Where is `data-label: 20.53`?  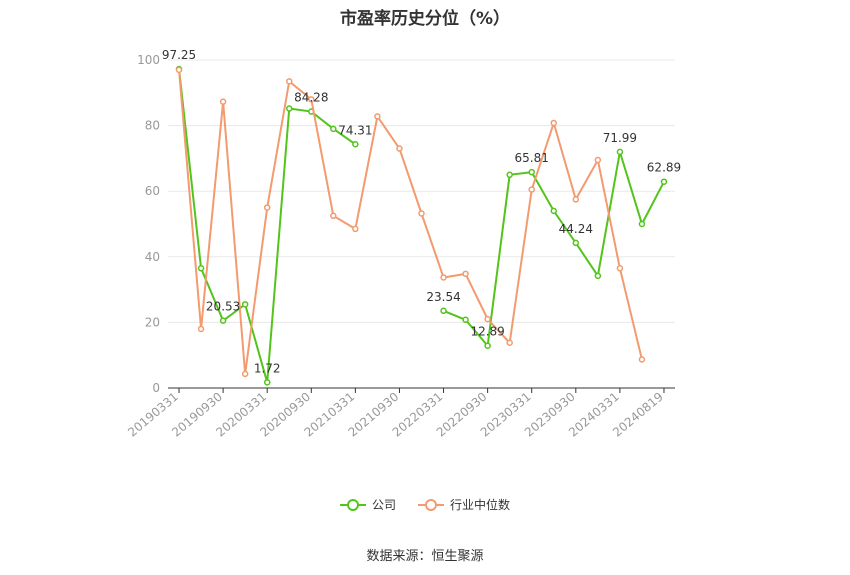 data-label: 20.53 is located at coordinates (223, 307).